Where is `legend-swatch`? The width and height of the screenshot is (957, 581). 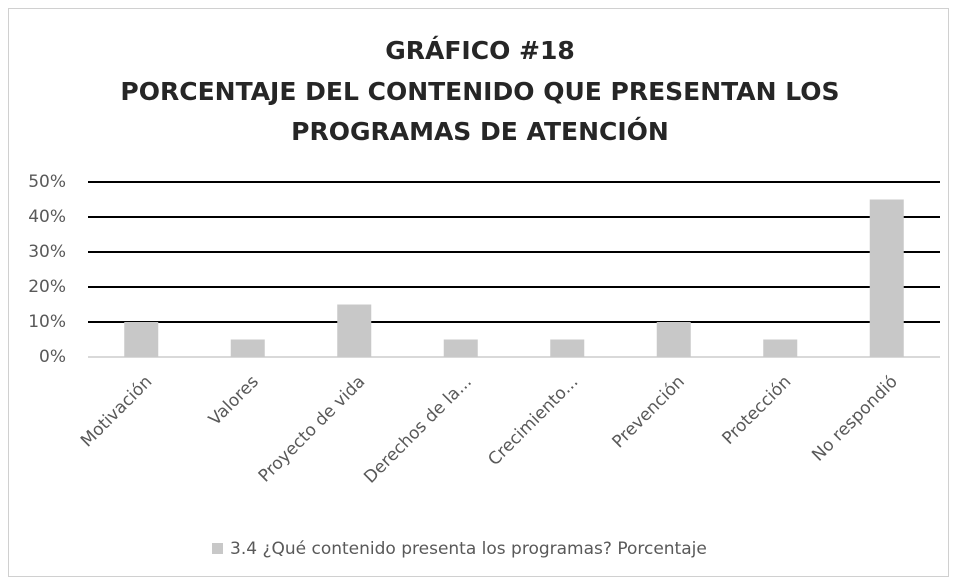
legend-swatch is located at coordinates (217, 548).